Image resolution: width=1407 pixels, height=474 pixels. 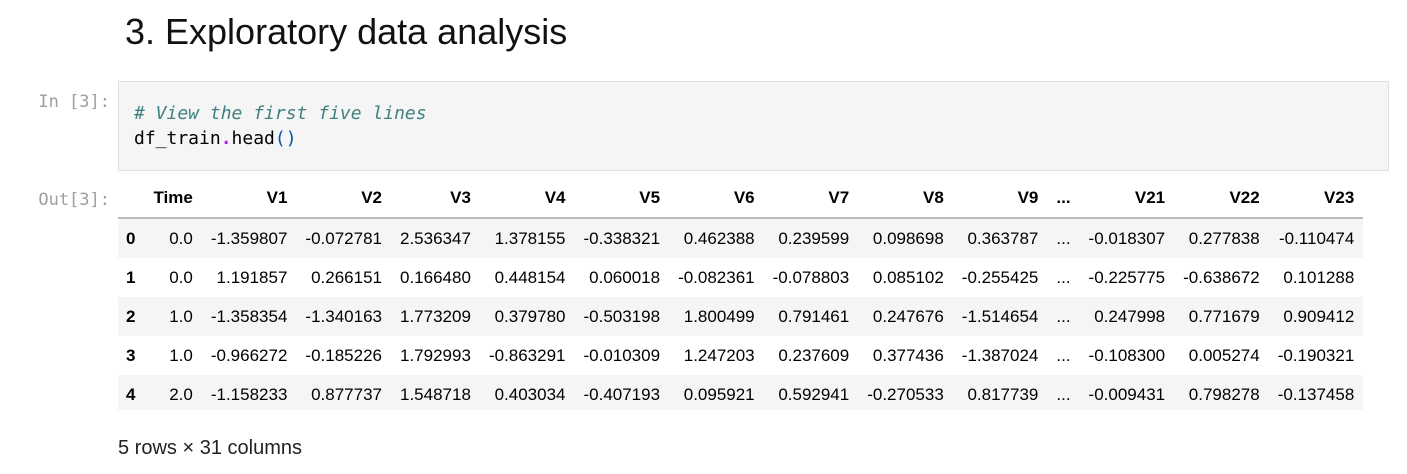 I want to click on table-cell: 0.166480, so click(x=435, y=277).